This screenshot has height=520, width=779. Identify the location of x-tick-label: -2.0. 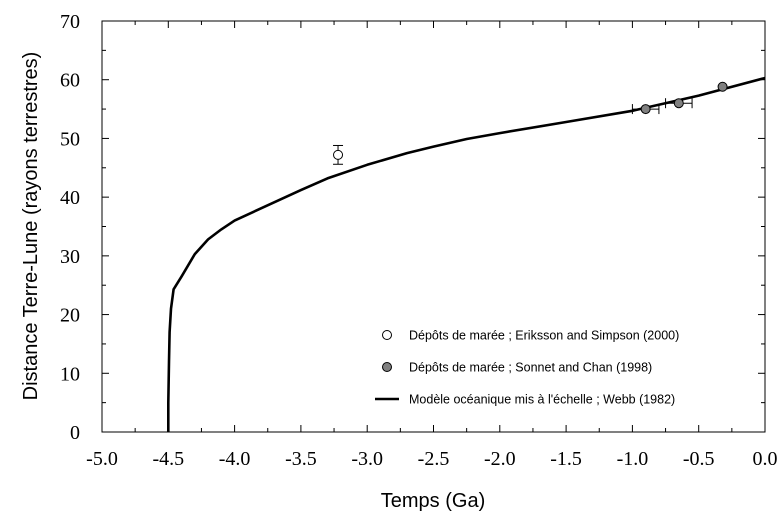
(500, 459).